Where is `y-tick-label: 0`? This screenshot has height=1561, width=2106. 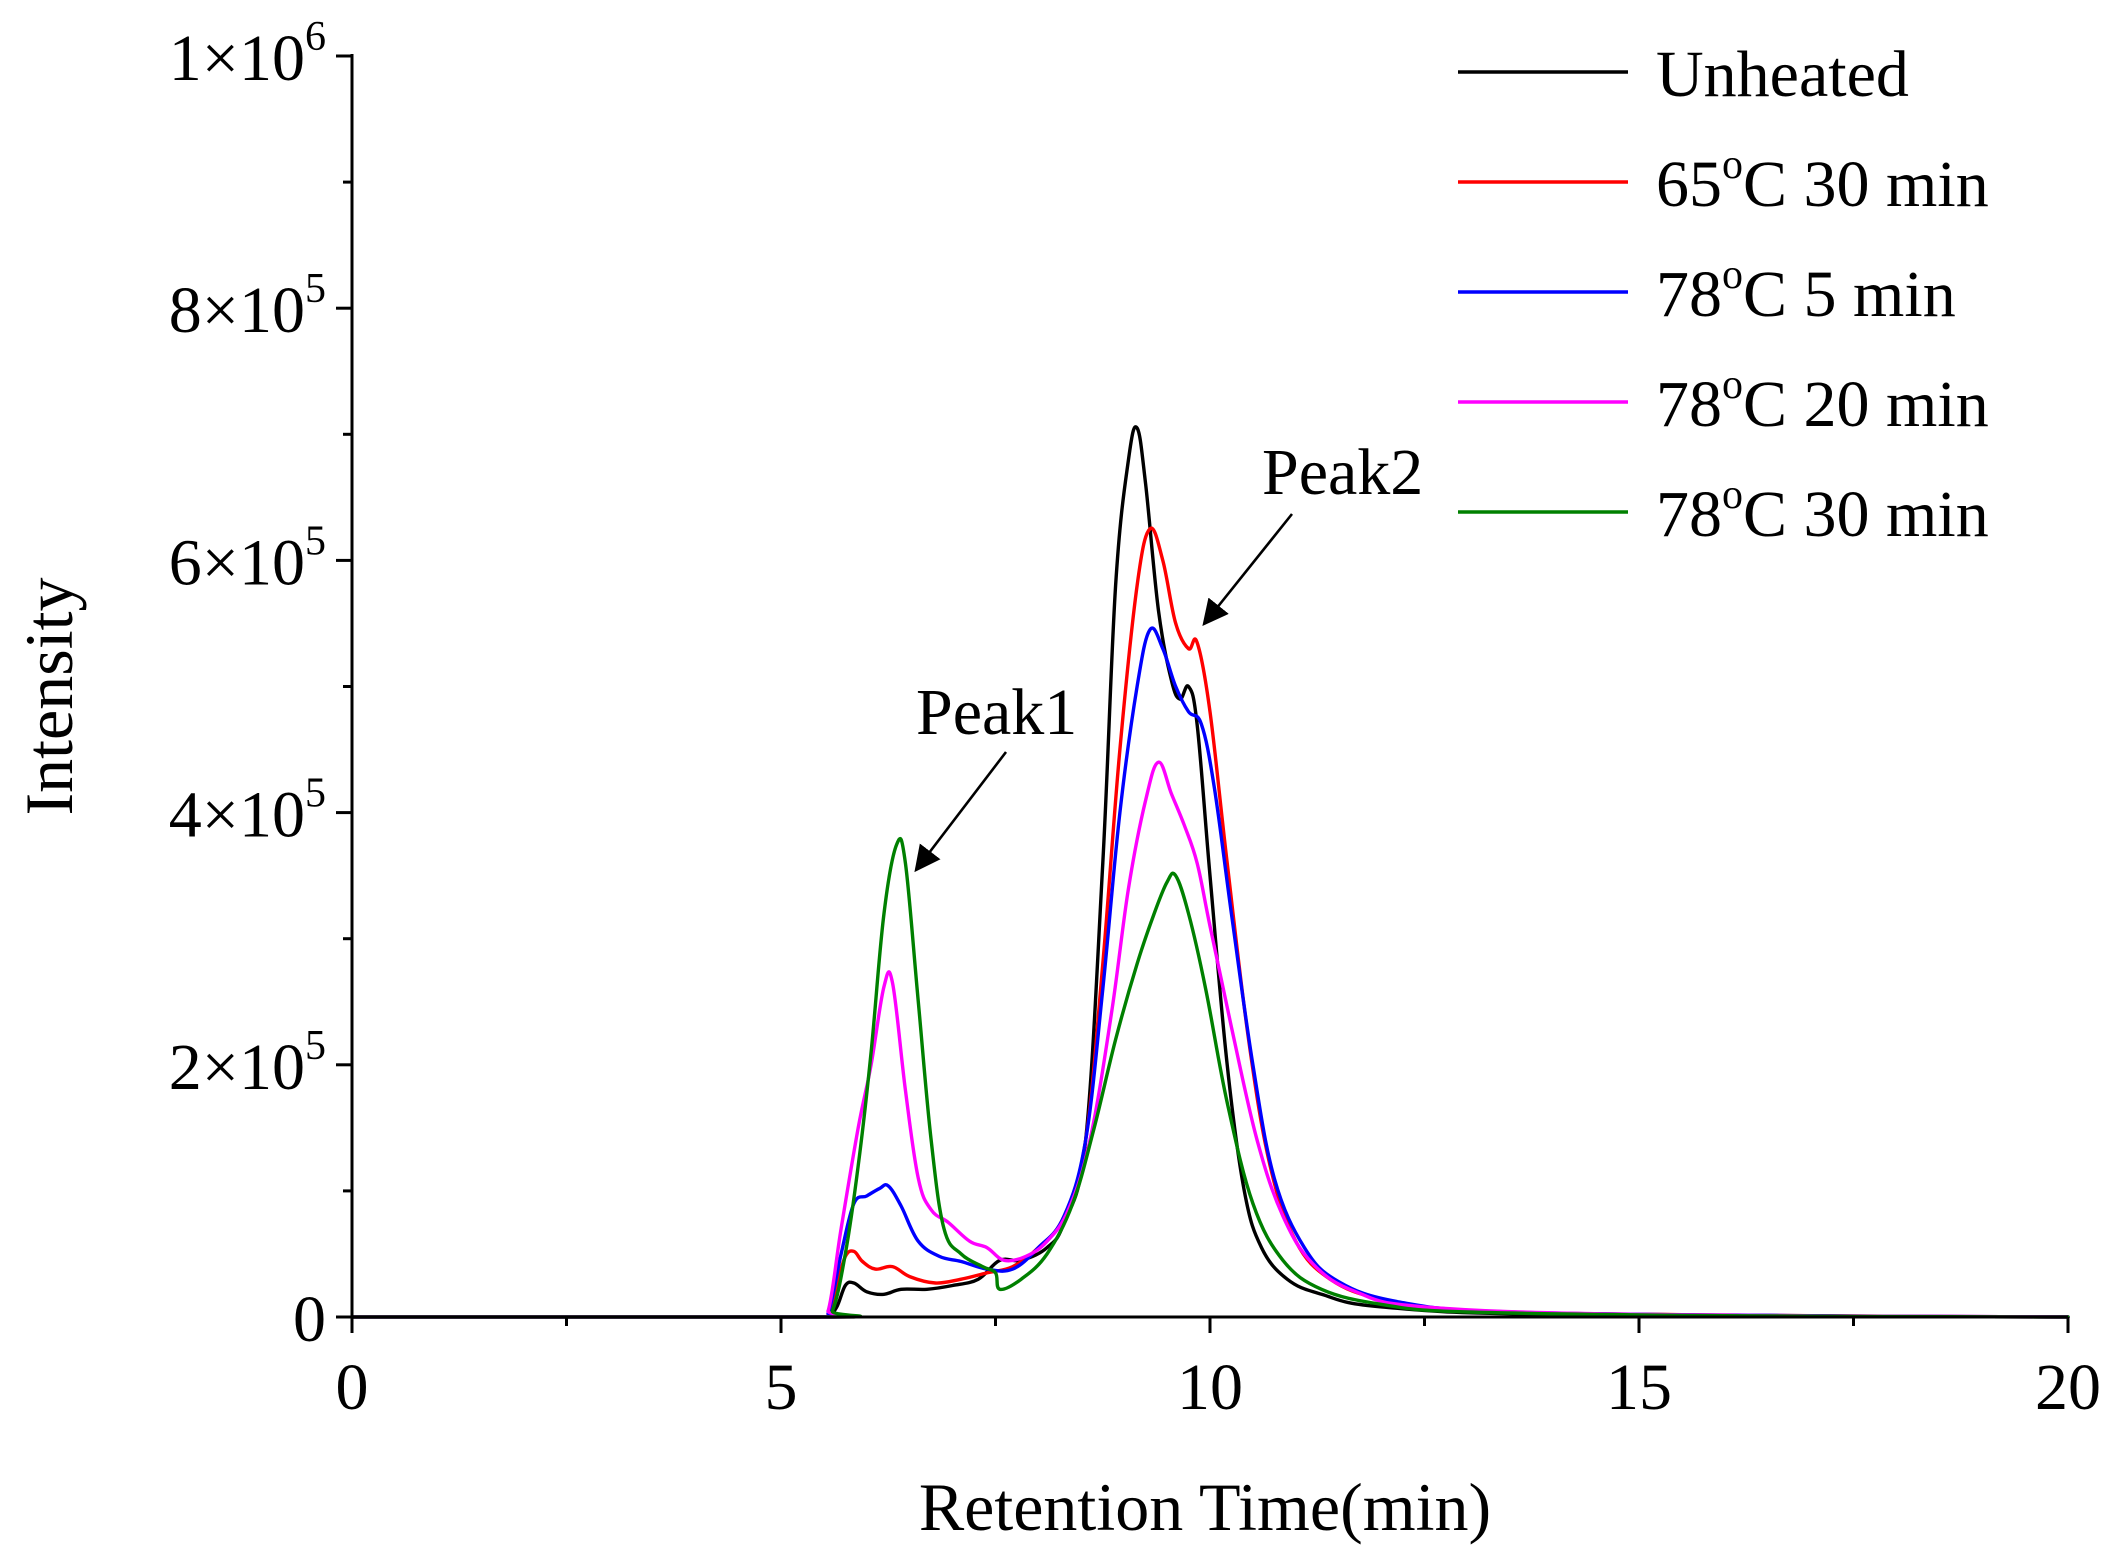 y-tick-label: 0 is located at coordinates (309, 1319).